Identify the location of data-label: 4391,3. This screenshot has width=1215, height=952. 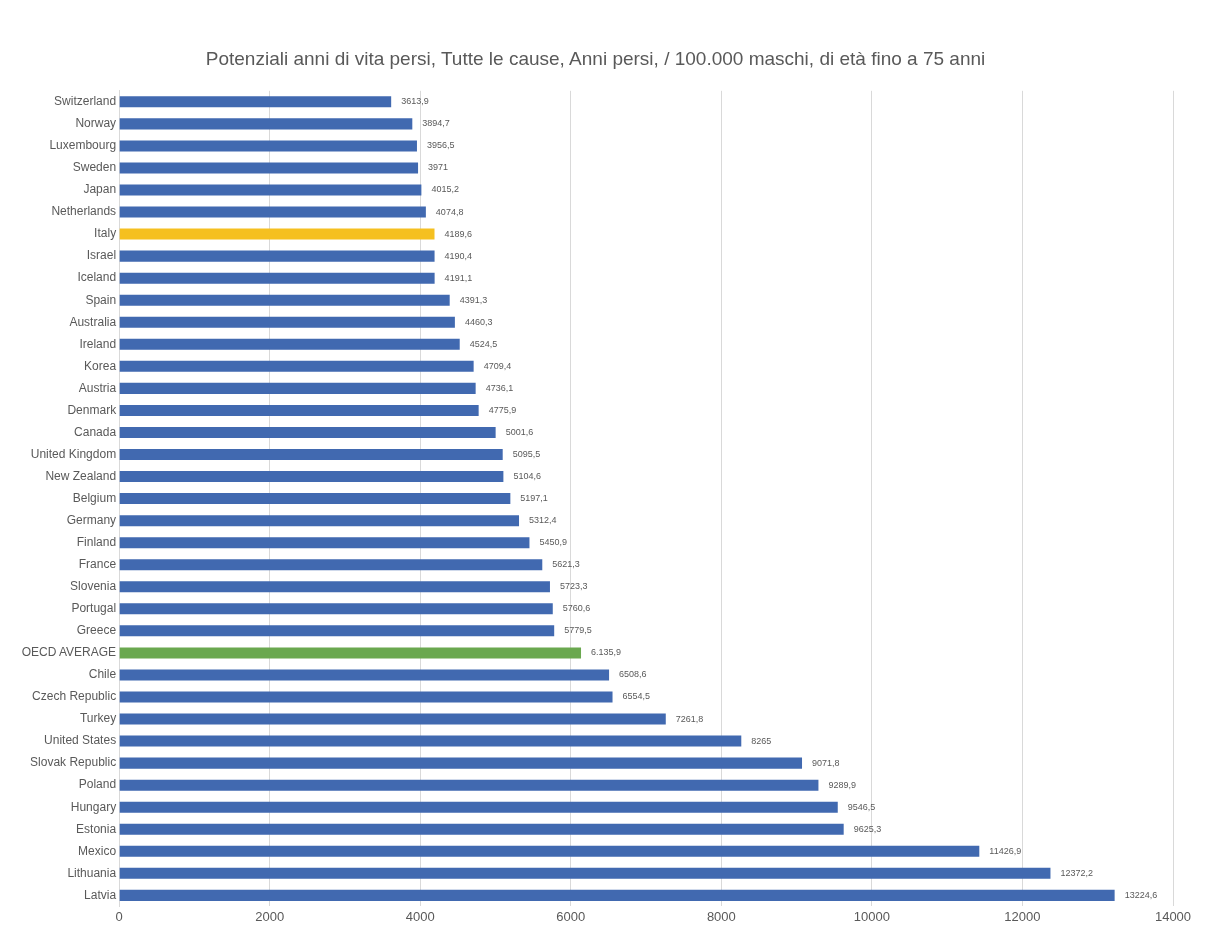
(473, 299).